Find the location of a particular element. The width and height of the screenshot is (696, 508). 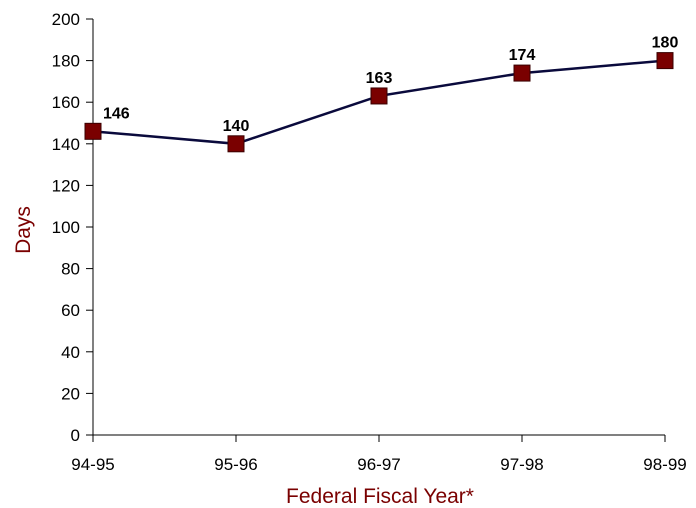

x-axis-title: Federal Fiscal Year* is located at coordinates (380, 496).